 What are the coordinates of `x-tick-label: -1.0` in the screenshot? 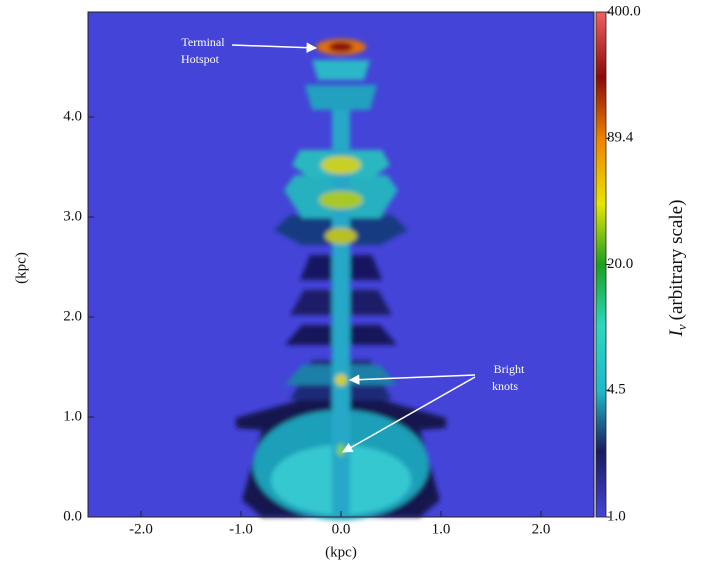 It's located at (241, 529).